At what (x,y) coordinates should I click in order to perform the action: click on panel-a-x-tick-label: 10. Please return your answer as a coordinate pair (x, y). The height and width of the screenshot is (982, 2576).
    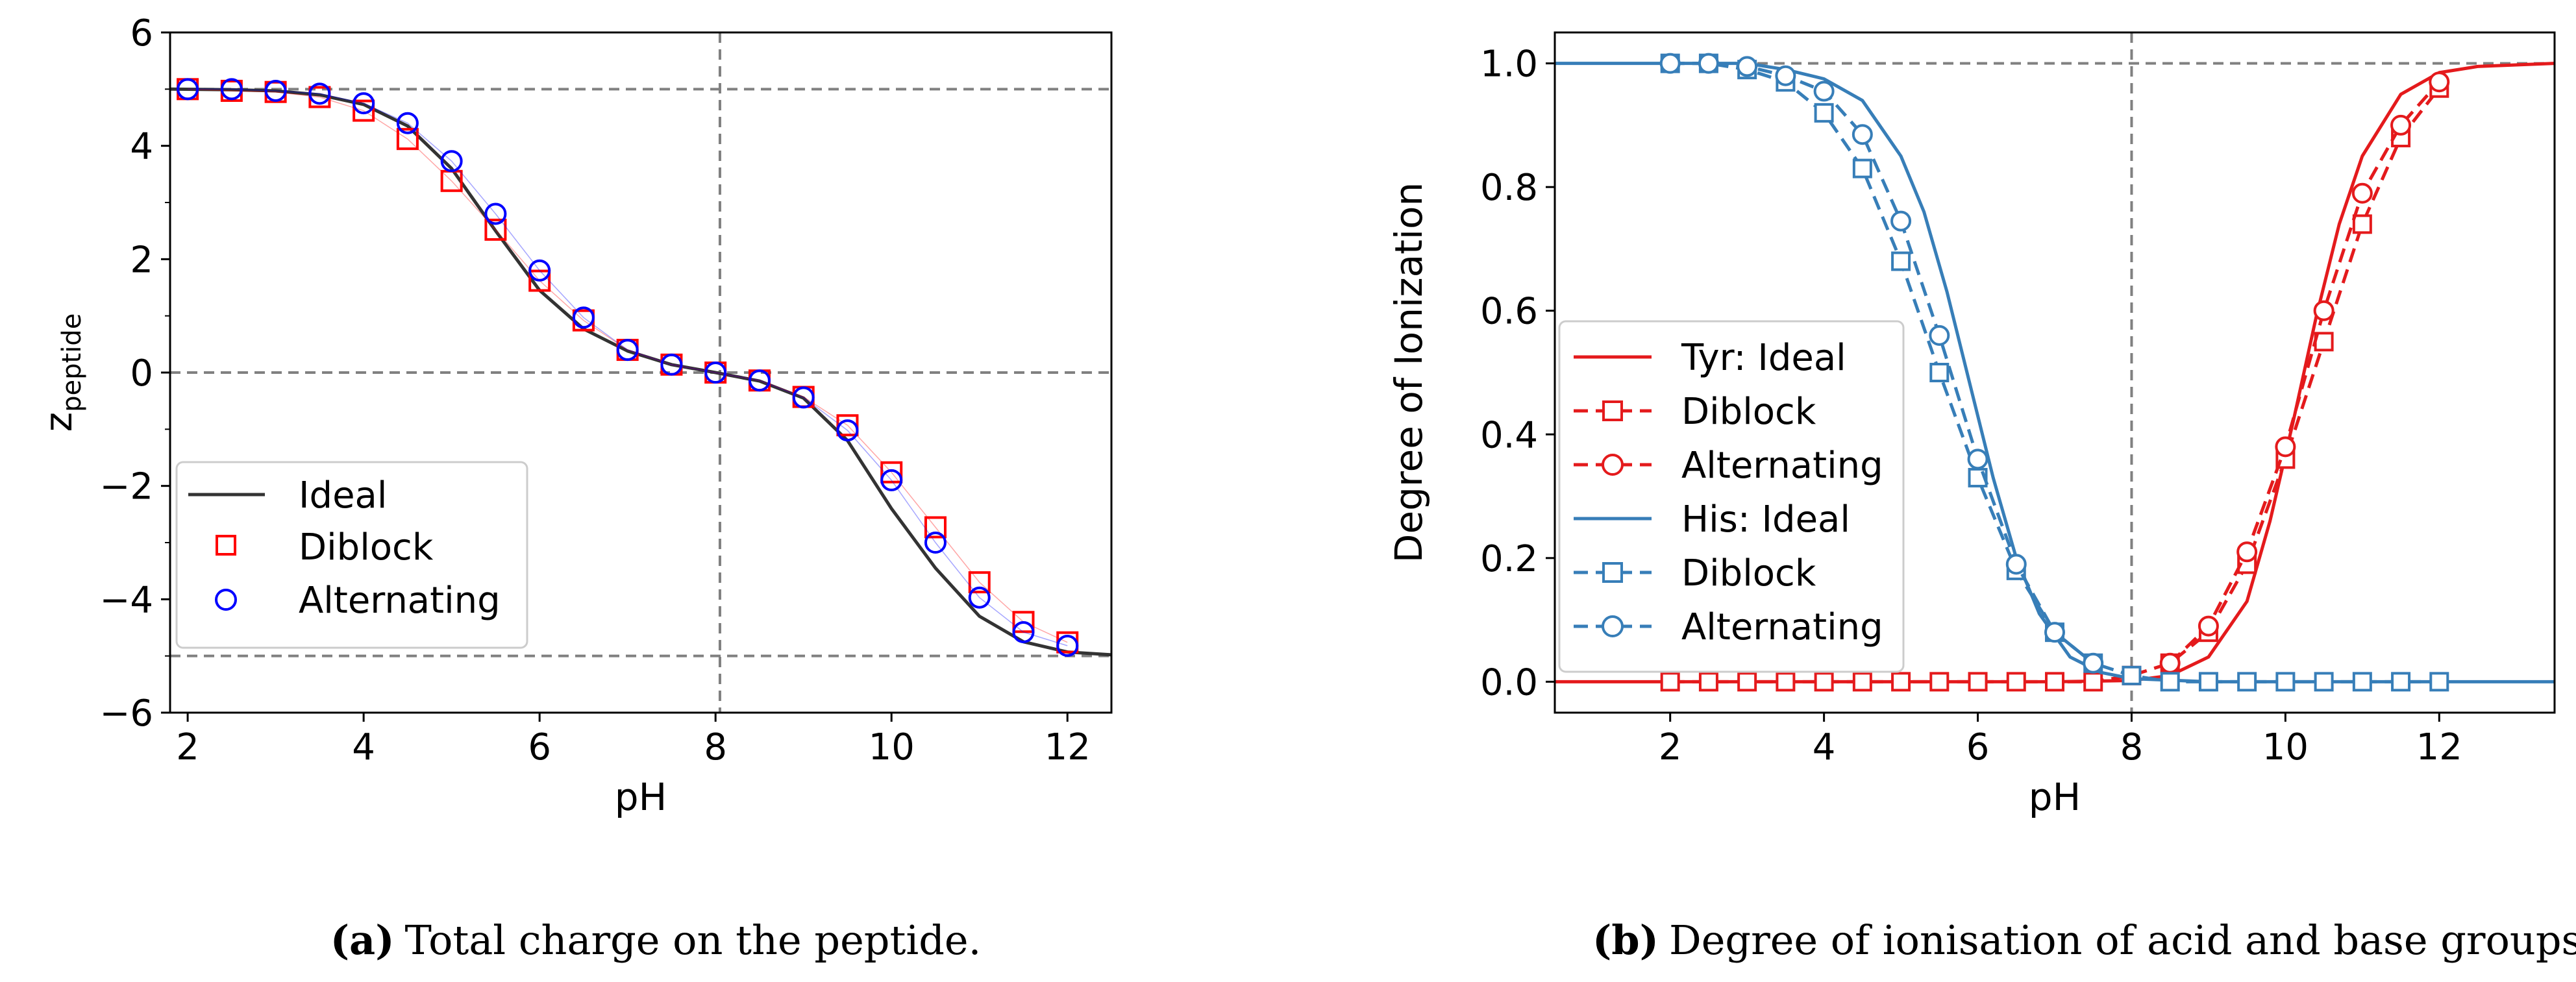
    Looking at the image, I should click on (892, 747).